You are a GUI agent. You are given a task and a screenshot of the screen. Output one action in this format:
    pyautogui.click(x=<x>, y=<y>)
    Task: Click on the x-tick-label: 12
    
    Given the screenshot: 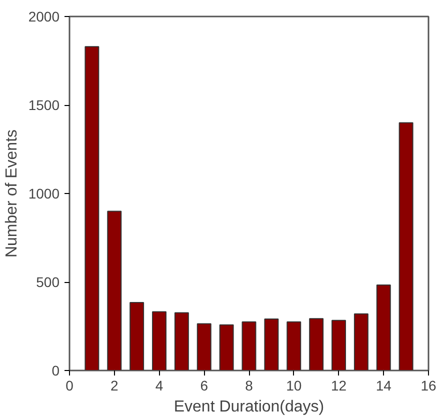 What is the action you would take?
    pyautogui.click(x=338, y=386)
    